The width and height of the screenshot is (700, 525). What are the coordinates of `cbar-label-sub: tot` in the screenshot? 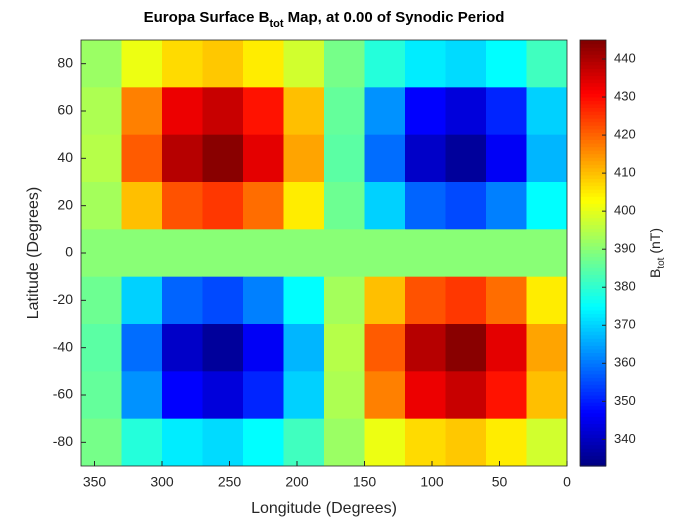 It's located at (661, 262).